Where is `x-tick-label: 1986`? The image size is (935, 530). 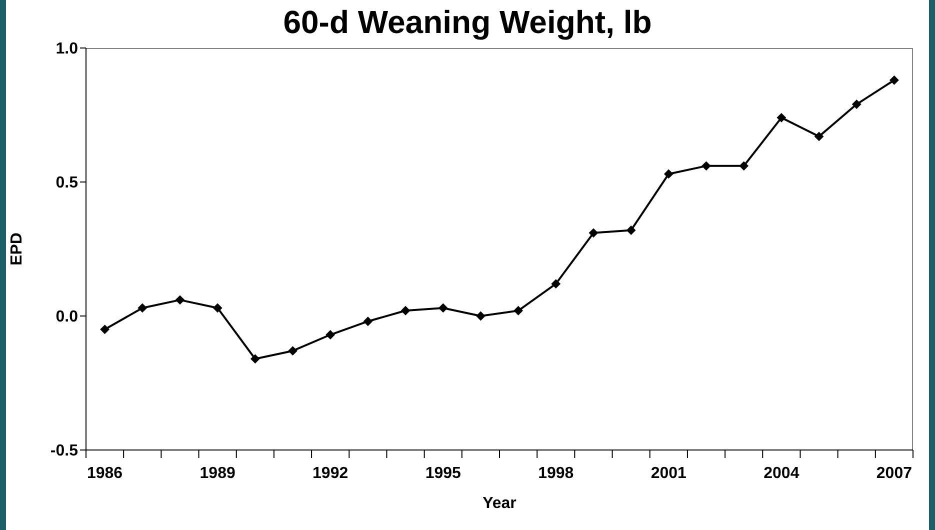
x-tick-label: 1986 is located at coordinates (105, 473).